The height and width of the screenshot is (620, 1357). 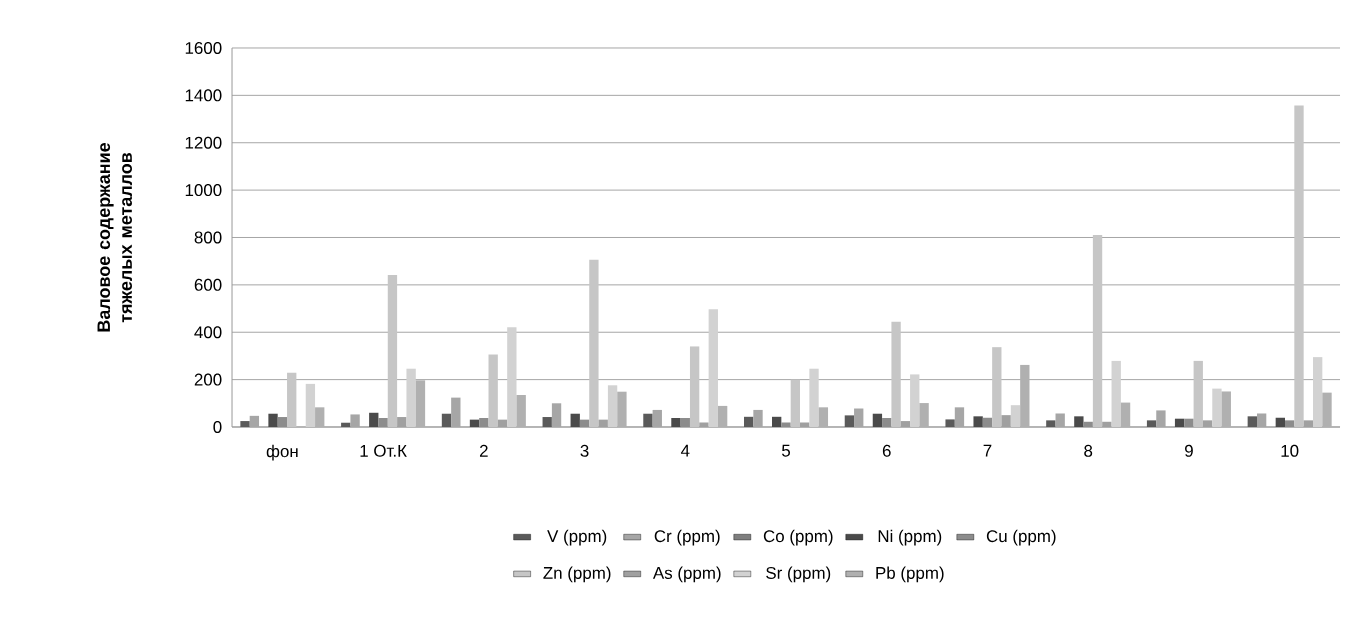 I want to click on legend-label: Co (ppm), so click(x=798, y=537).